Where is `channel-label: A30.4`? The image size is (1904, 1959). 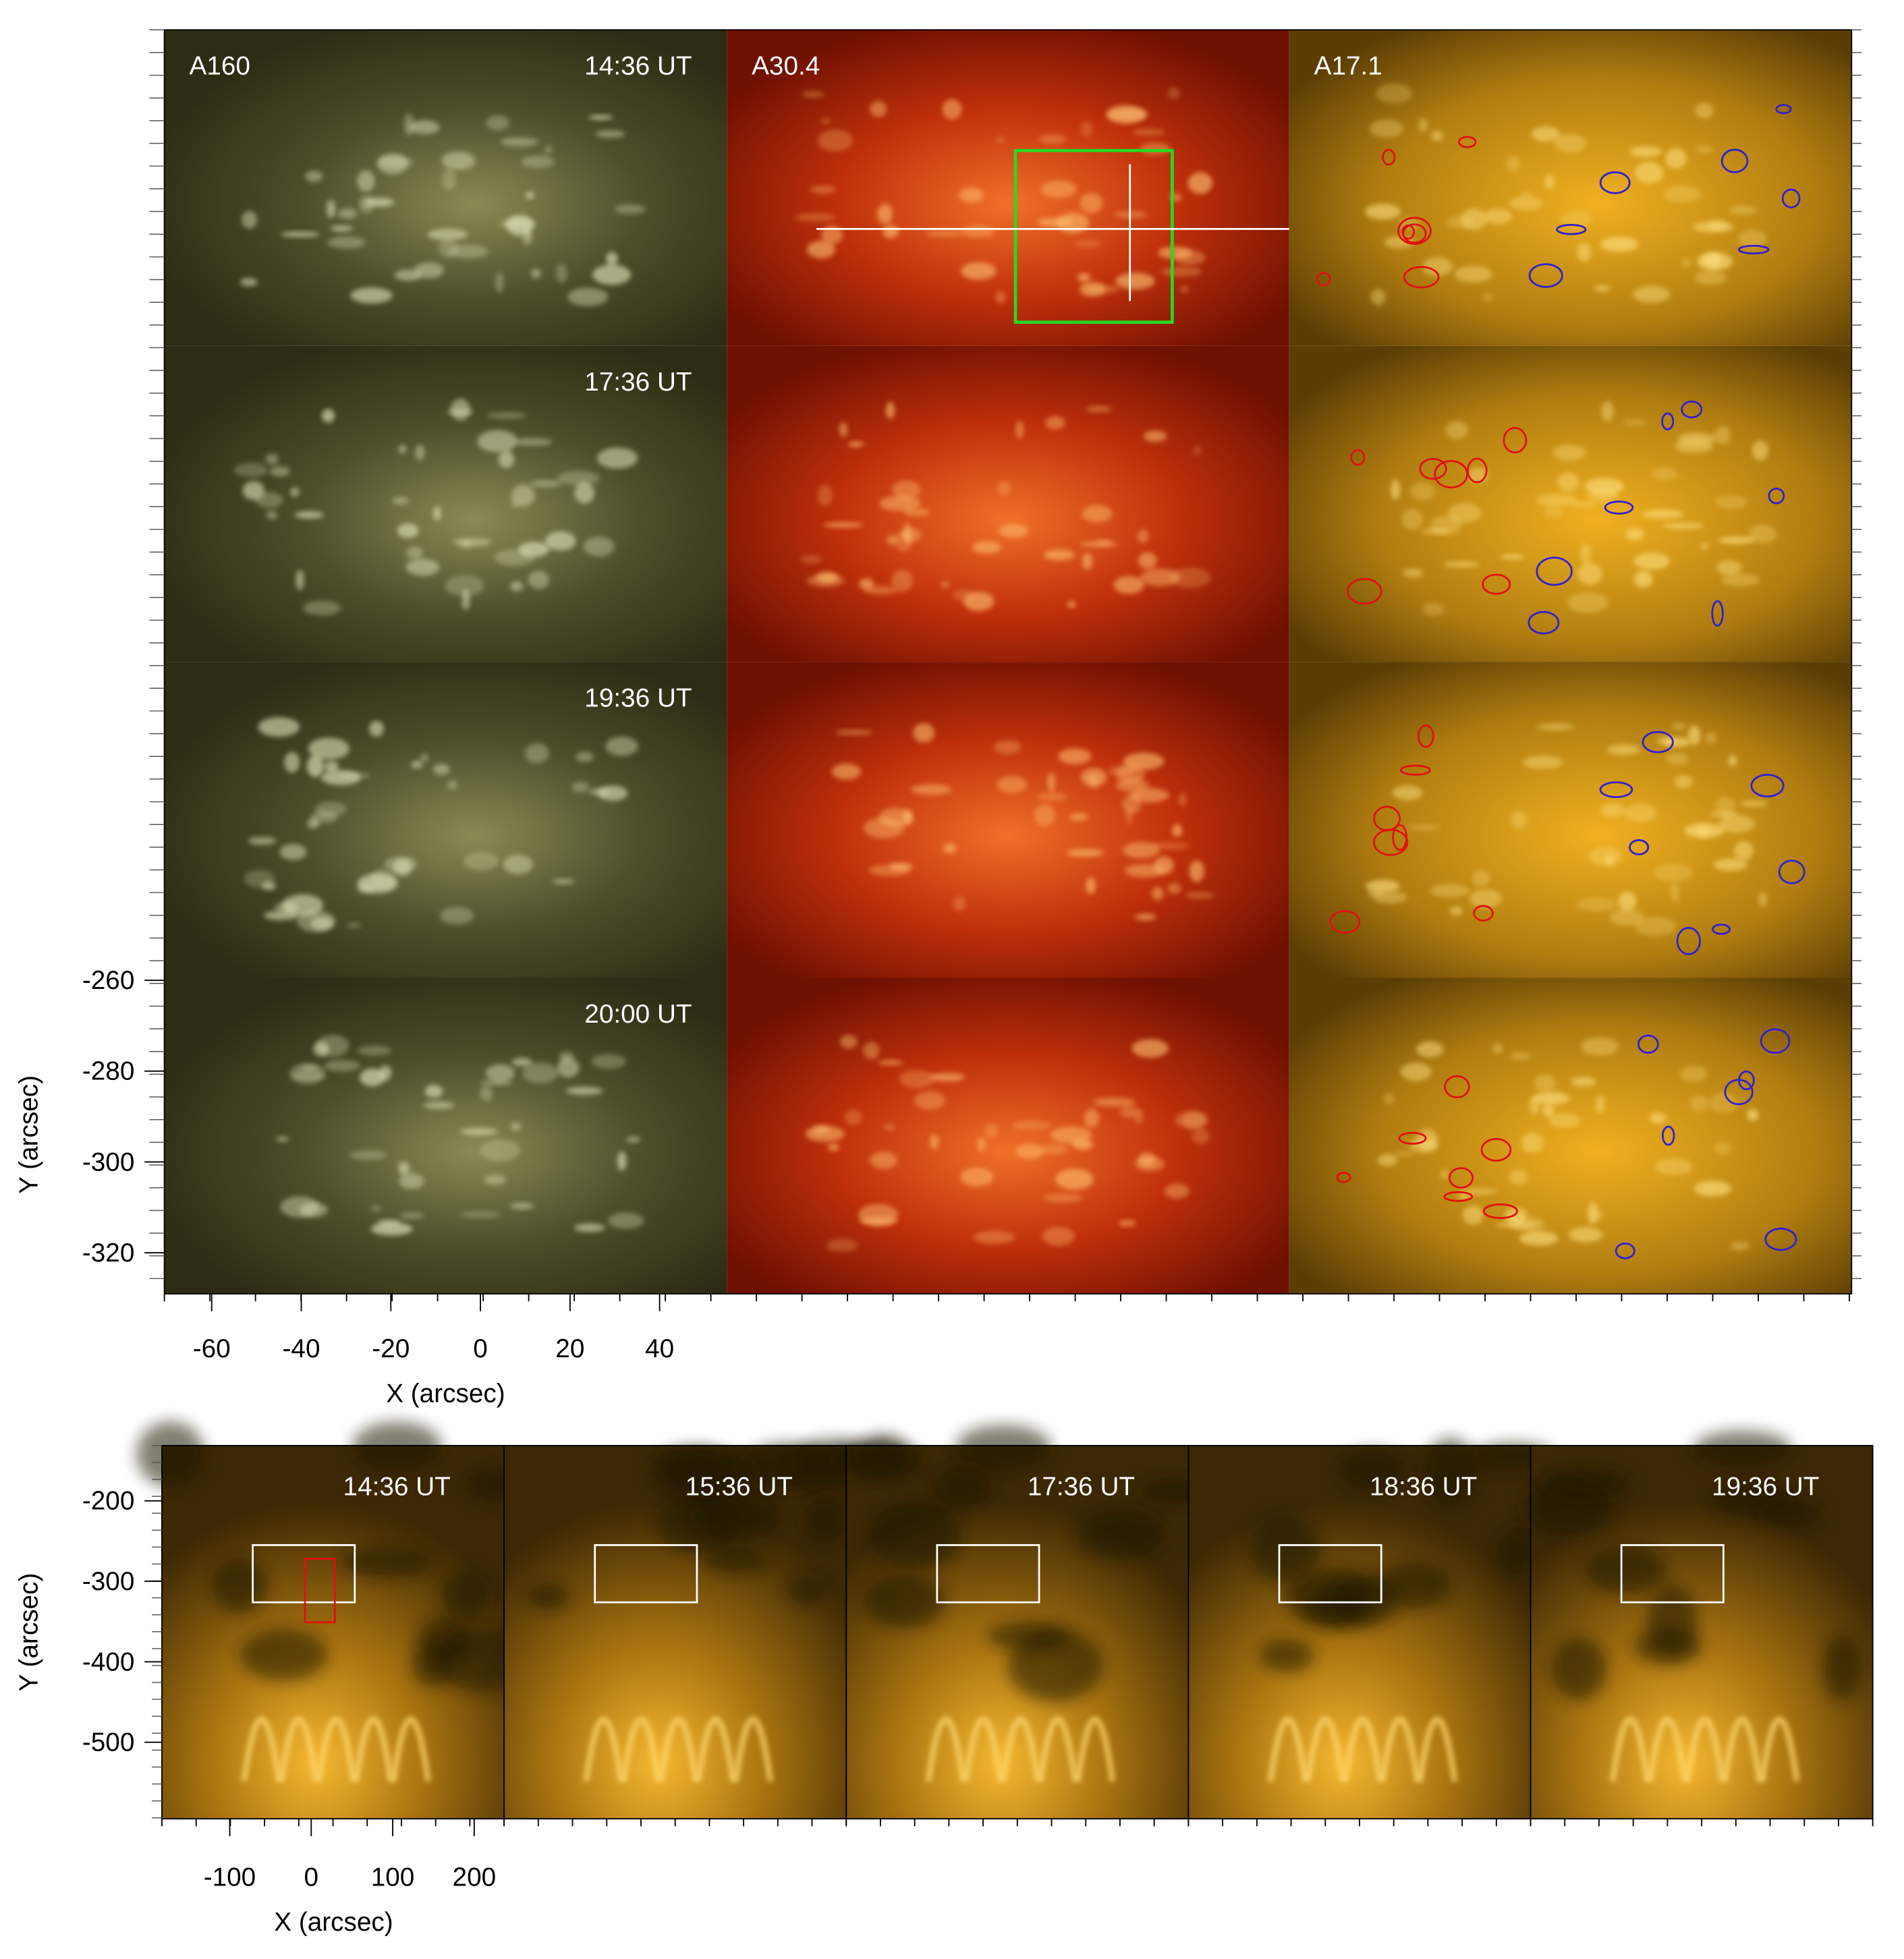
channel-label: A30.4 is located at coordinates (786, 66).